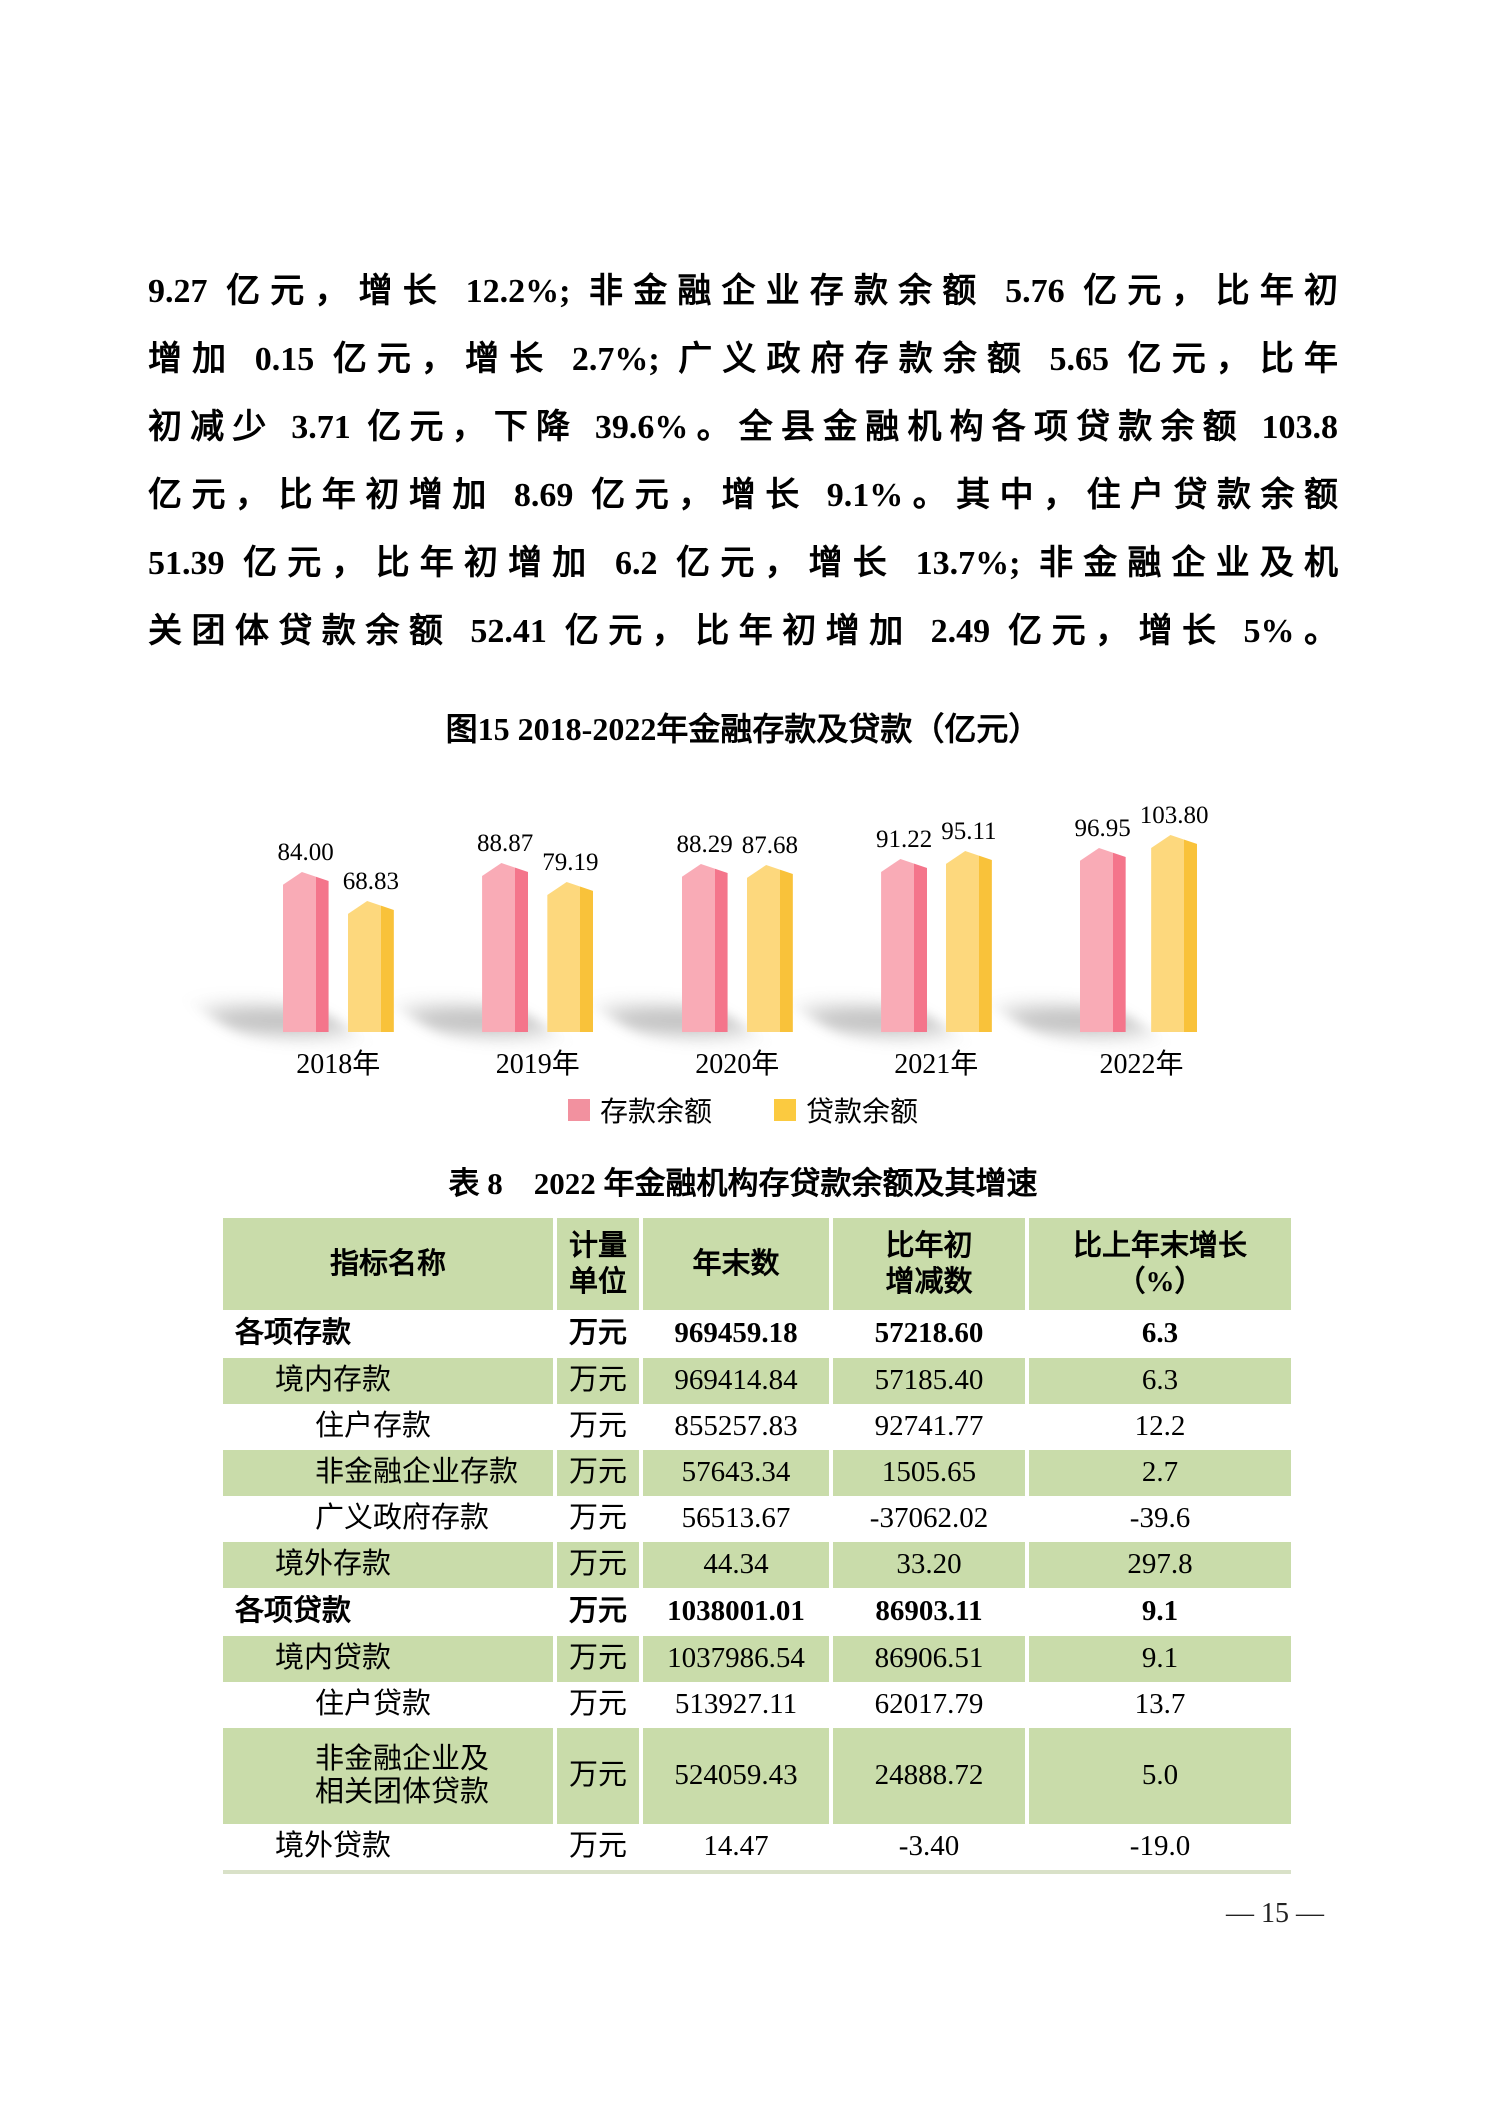  I want to click on cell-year-end: 969459.18, so click(734, 1334).